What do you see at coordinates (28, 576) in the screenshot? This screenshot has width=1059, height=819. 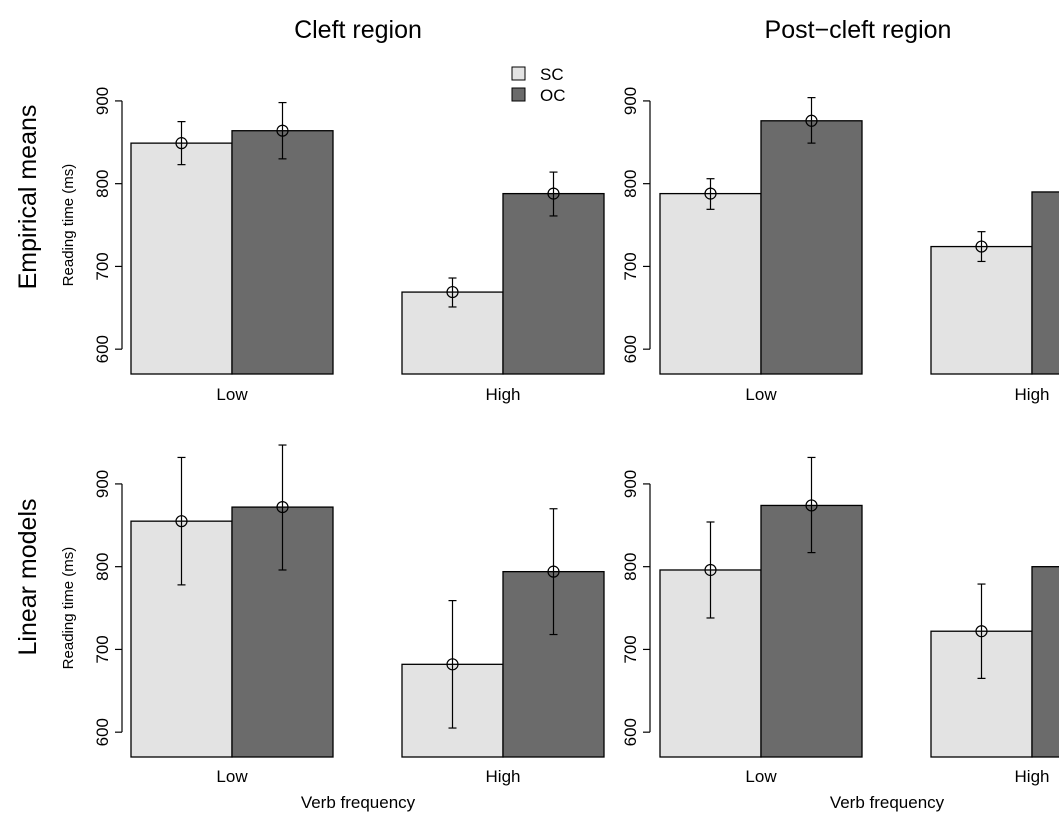 I see `row-title-linear: Linear models` at bounding box center [28, 576].